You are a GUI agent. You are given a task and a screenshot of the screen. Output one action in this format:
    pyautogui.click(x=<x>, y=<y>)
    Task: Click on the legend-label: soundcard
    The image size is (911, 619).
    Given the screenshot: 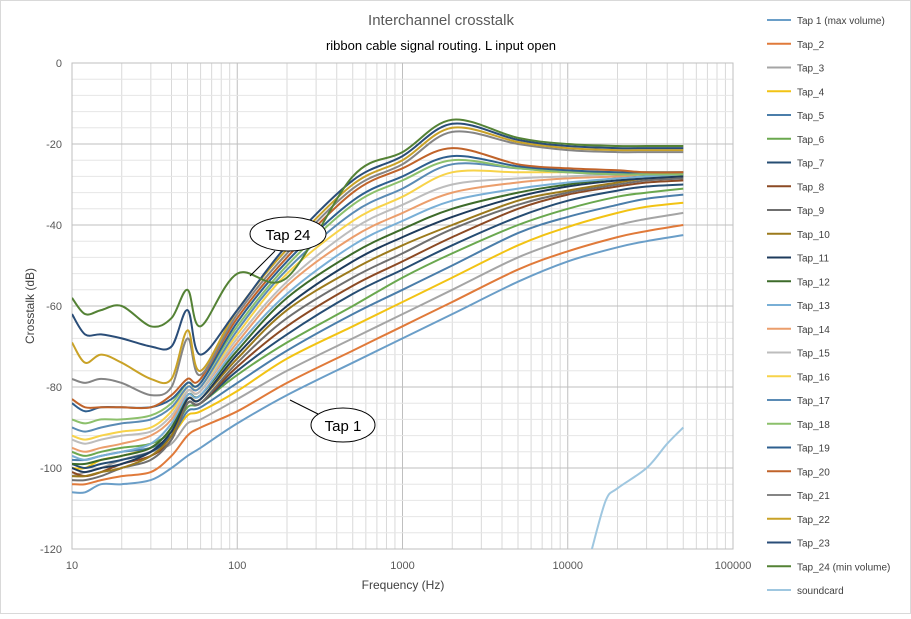 What is the action you would take?
    pyautogui.click(x=820, y=591)
    